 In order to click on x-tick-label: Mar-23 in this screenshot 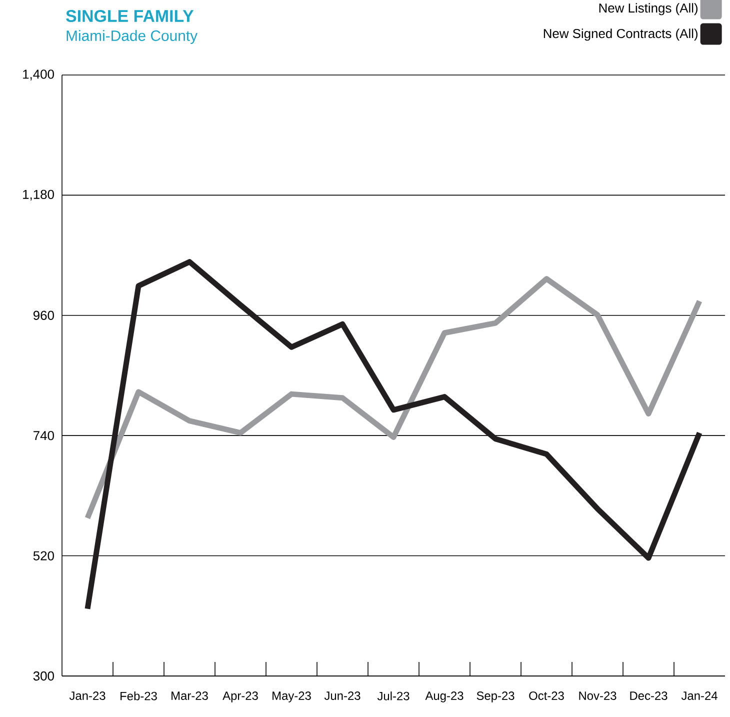, I will do `click(190, 696)`.